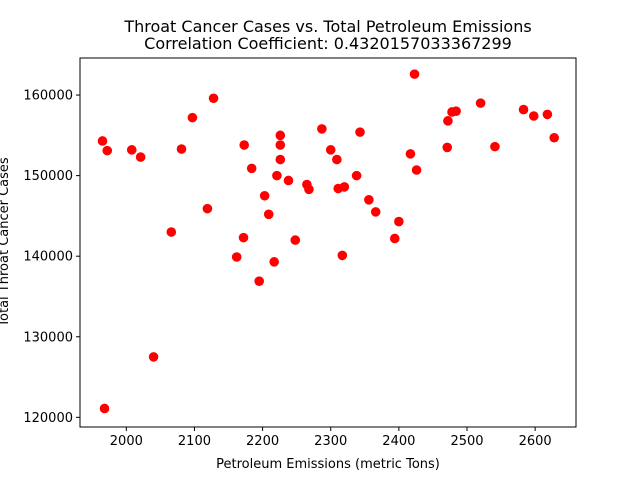 The width and height of the screenshot is (640, 480). I want to click on x-tick-label: 2000, so click(126, 441).